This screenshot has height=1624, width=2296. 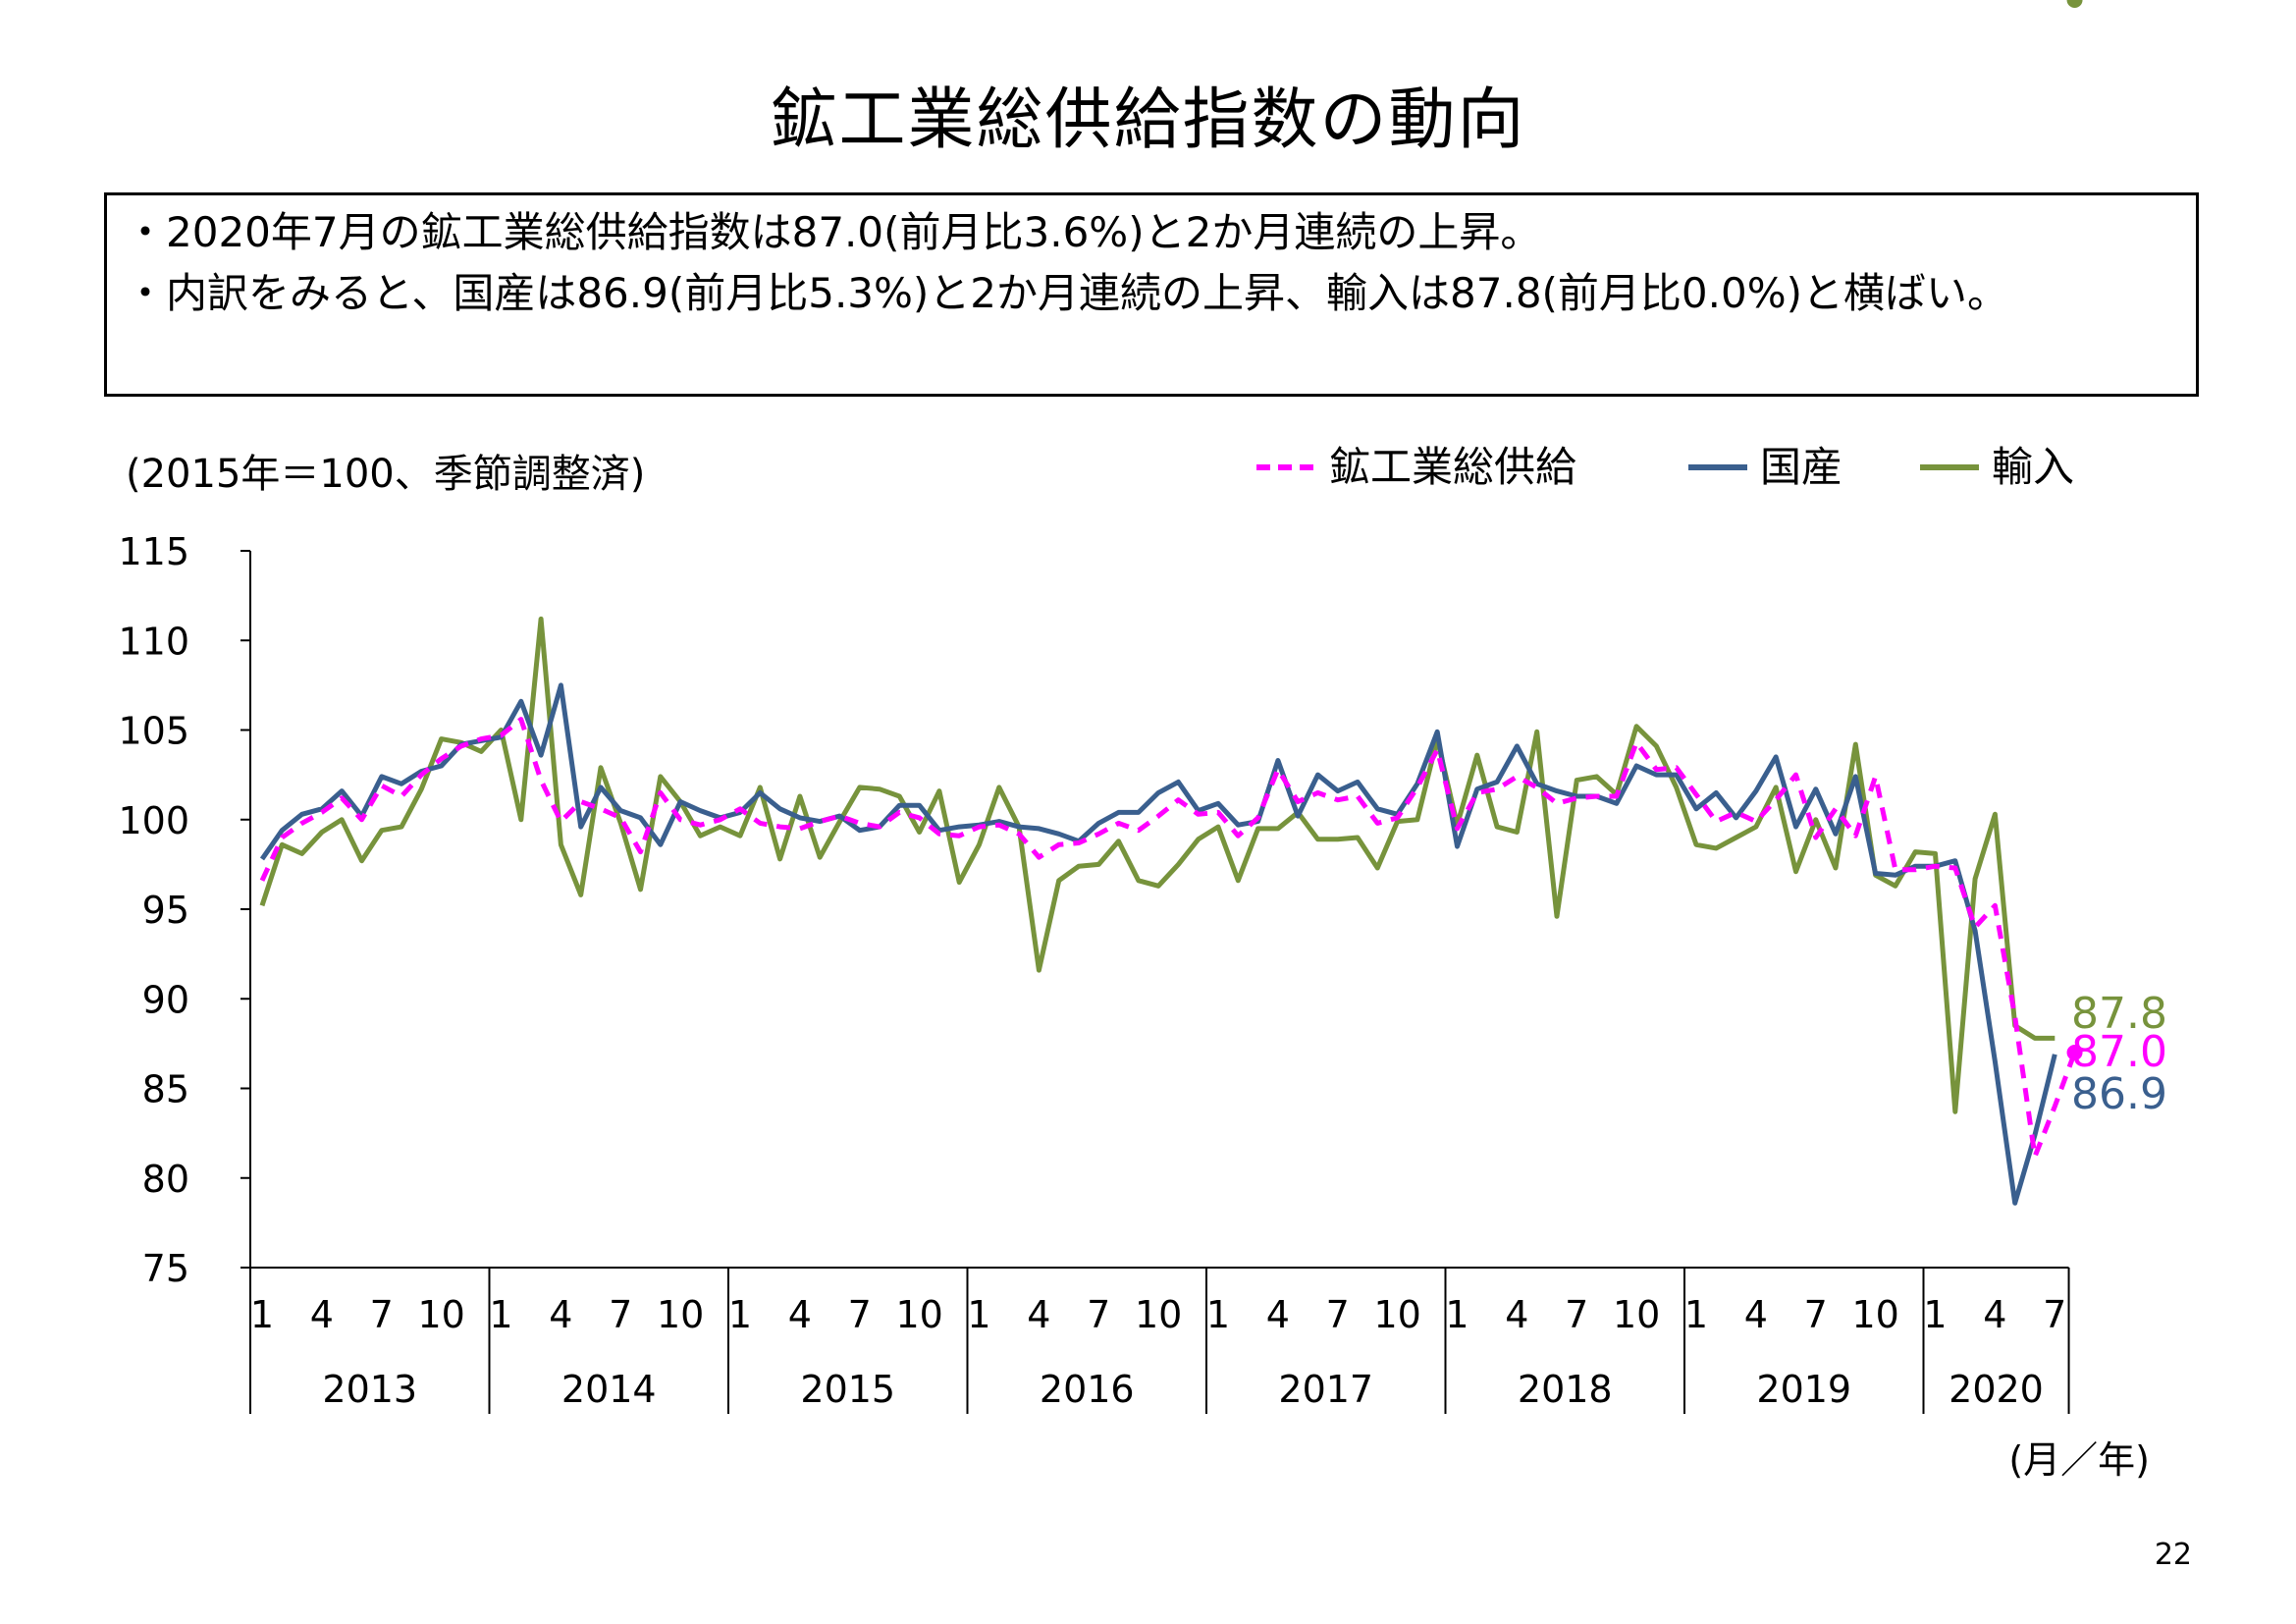 What do you see at coordinates (165, 910) in the screenshot?
I see `y-tick-label: 95` at bounding box center [165, 910].